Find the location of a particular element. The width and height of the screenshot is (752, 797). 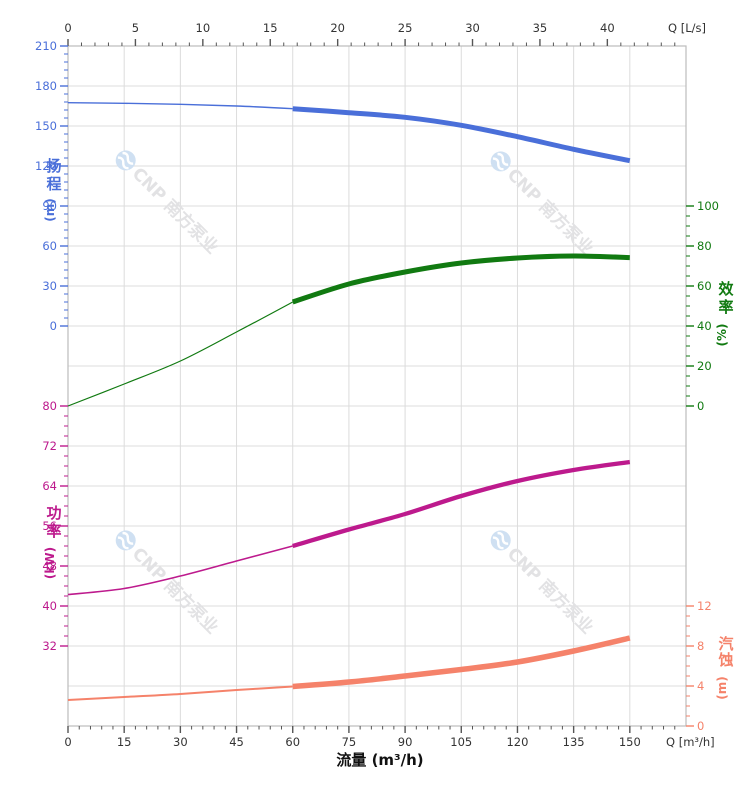

efficiency-curve-thin is located at coordinates (180, 354).